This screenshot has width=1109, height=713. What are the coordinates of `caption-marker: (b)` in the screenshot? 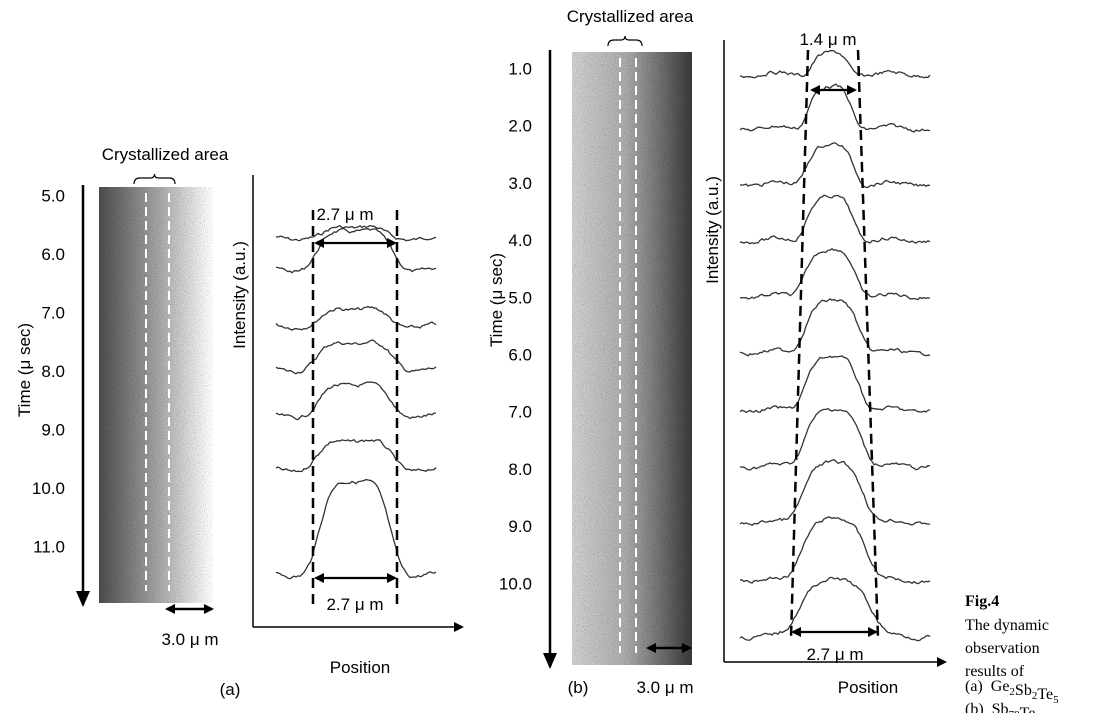 It's located at (974, 707).